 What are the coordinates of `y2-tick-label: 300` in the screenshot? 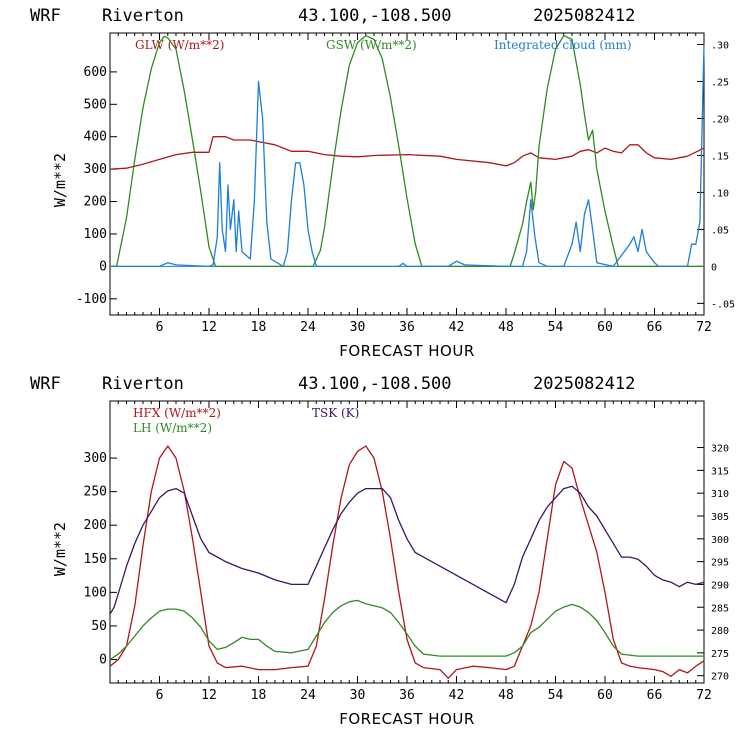 It's located at (720, 540).